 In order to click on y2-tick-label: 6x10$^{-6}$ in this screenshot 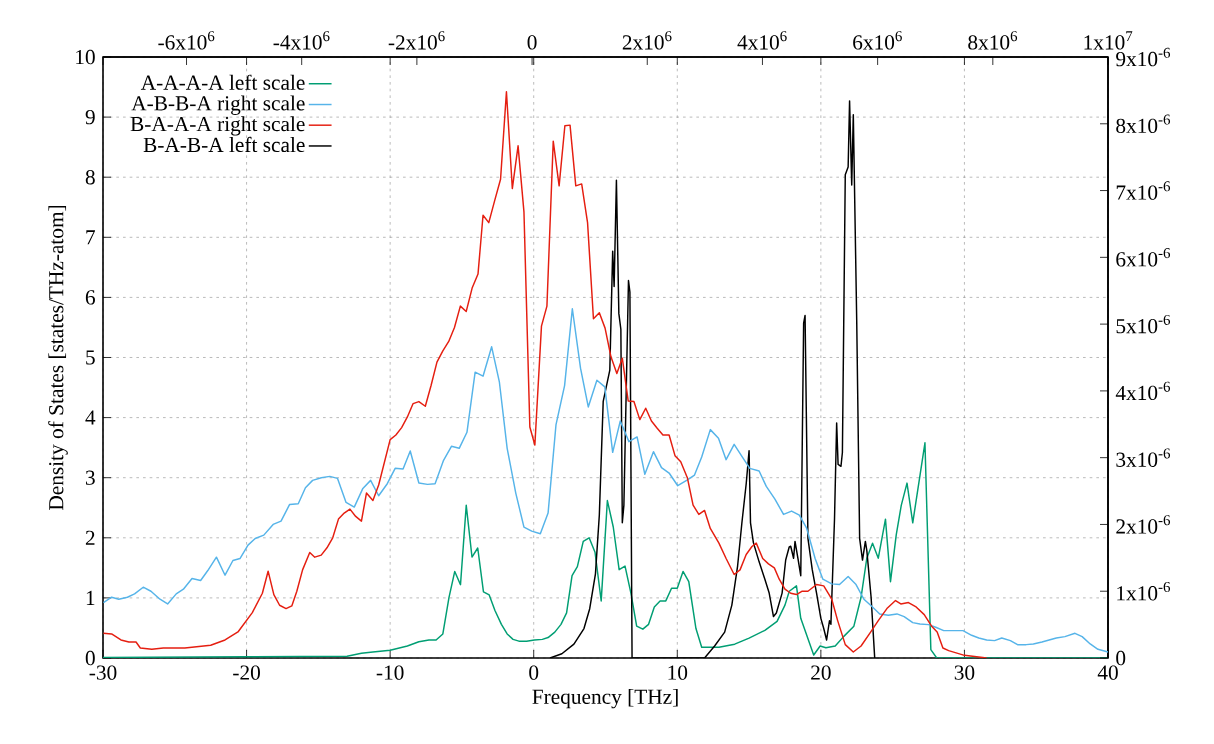, I will do `click(1143, 257)`.